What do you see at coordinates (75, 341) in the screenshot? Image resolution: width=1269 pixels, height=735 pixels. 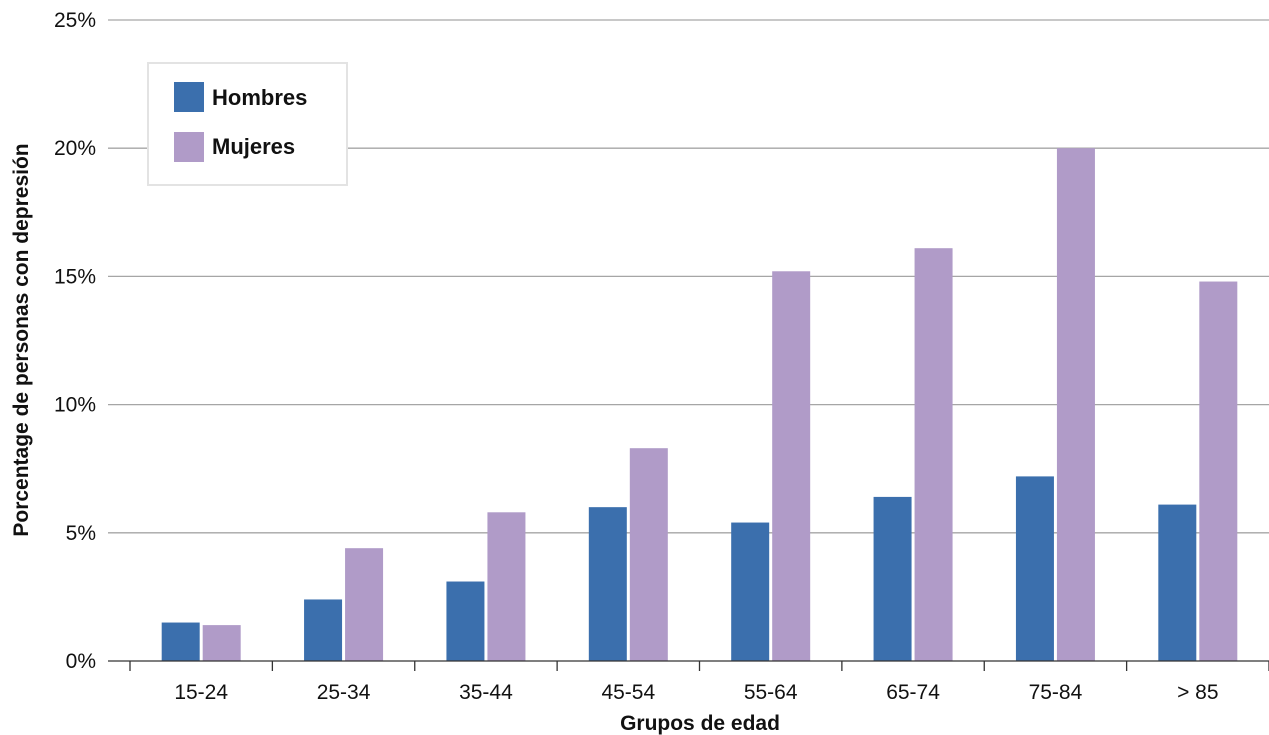 I see `y-axis-ticks: 0% 5% 10% 15% 20% 25%` at bounding box center [75, 341].